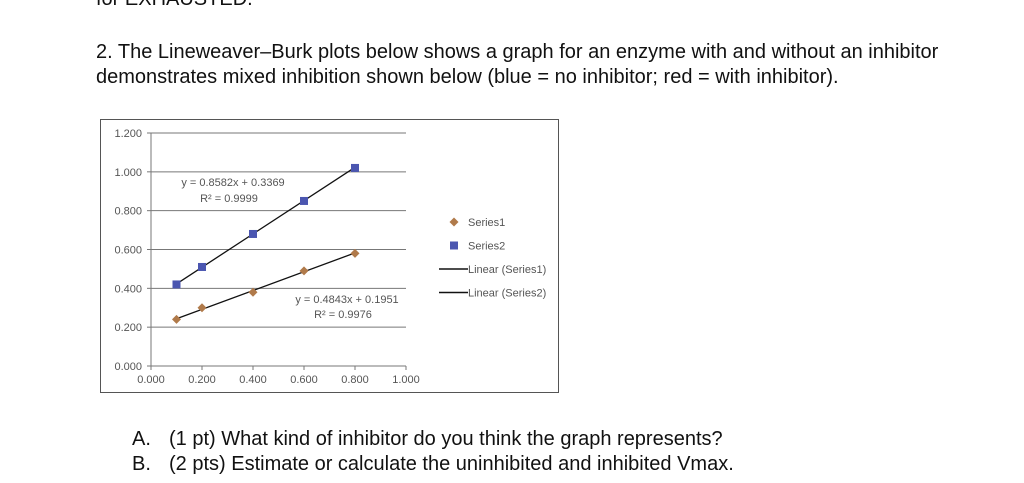  I want to click on y-tick-label: 0.000, so click(128, 367).